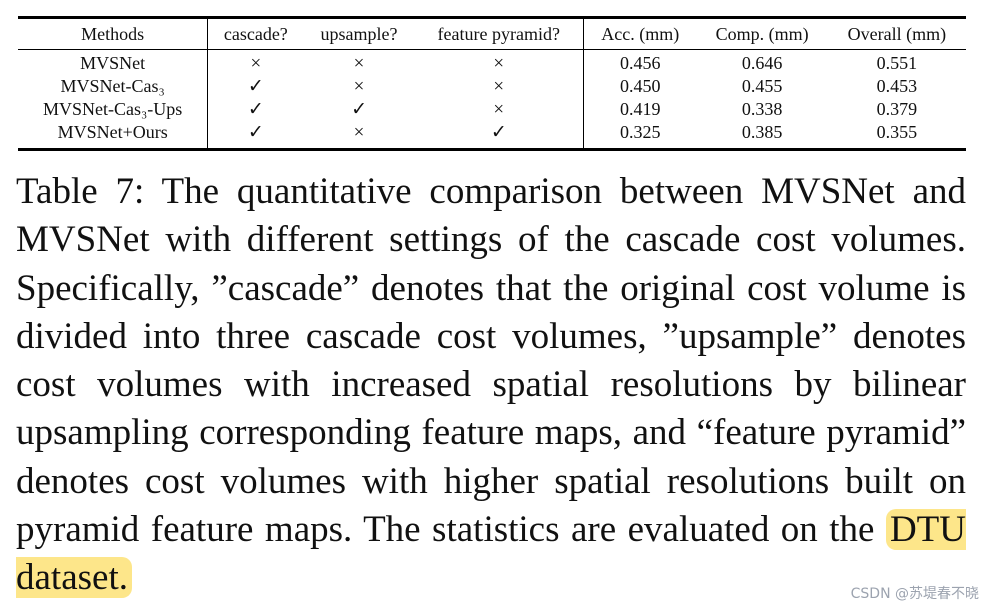 Image resolution: width=985 pixels, height=609 pixels. What do you see at coordinates (762, 34) in the screenshot?
I see `header-comp: Comp. (mm)` at bounding box center [762, 34].